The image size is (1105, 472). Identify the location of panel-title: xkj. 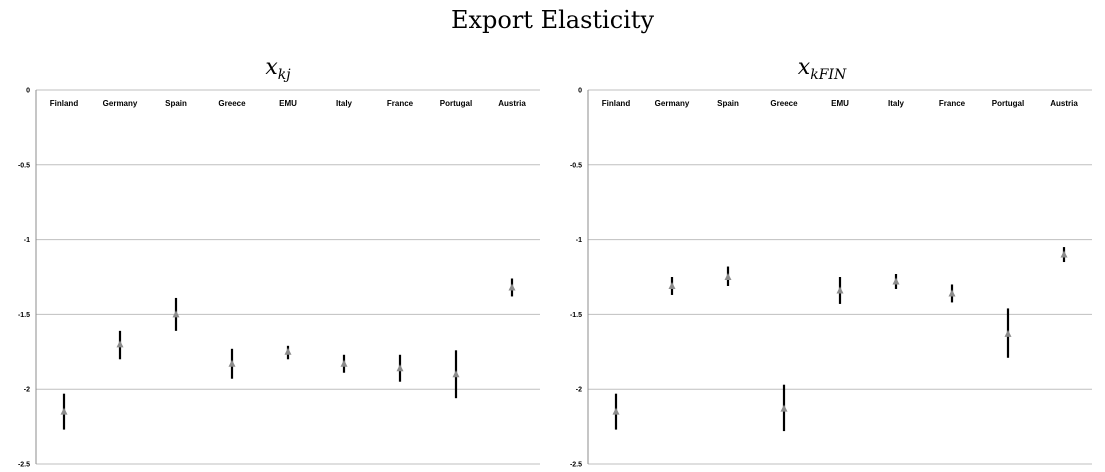
(278, 69).